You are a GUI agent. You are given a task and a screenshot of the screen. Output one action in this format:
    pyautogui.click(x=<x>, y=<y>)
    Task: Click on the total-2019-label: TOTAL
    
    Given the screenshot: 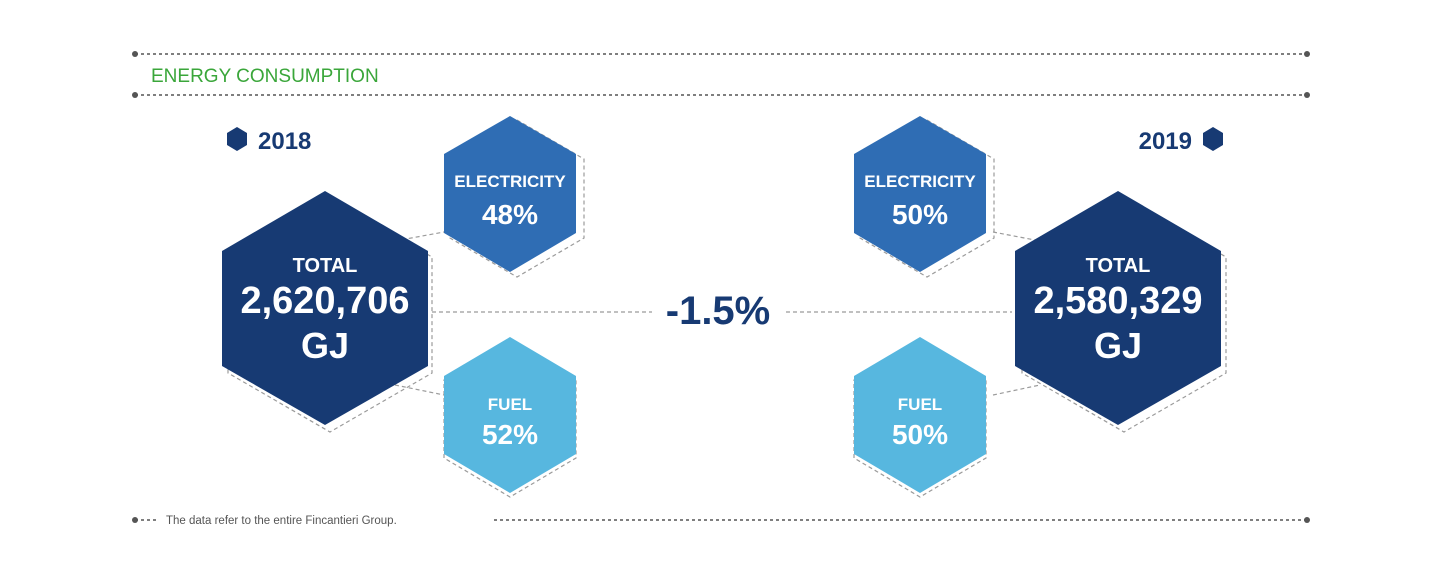 What is the action you would take?
    pyautogui.click(x=1118, y=266)
    